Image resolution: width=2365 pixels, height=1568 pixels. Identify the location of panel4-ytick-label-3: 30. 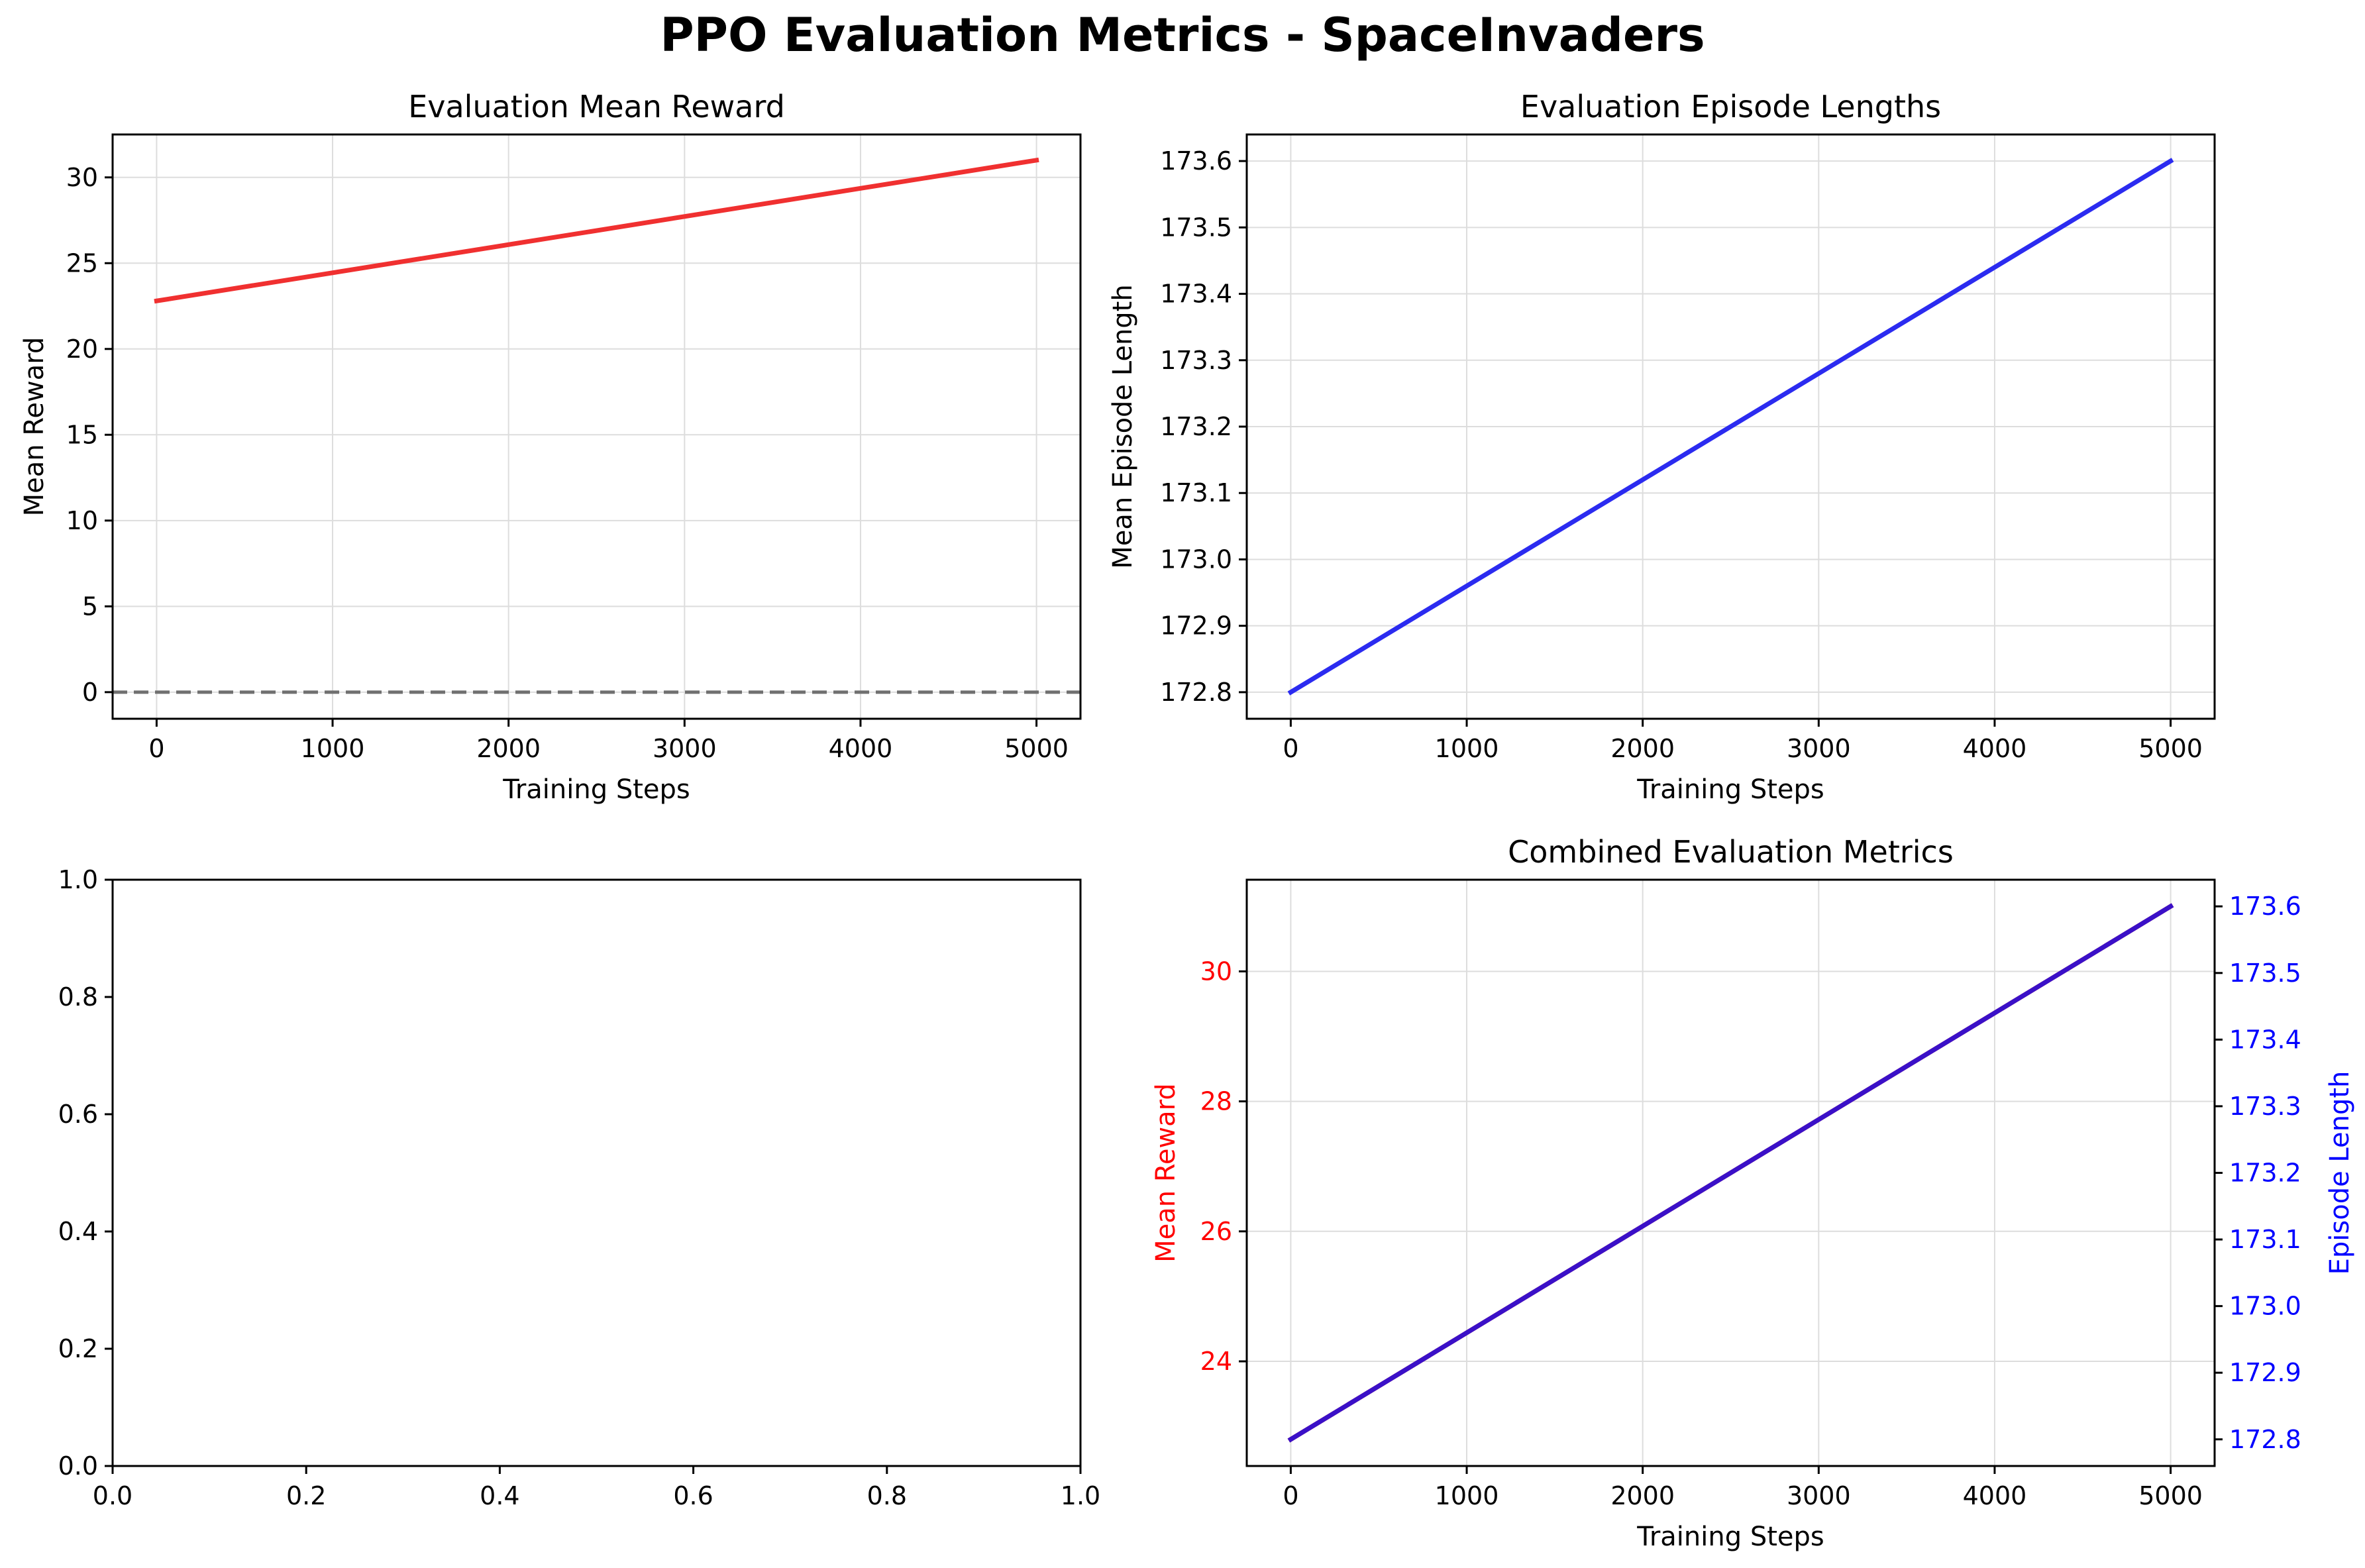
(1216, 971).